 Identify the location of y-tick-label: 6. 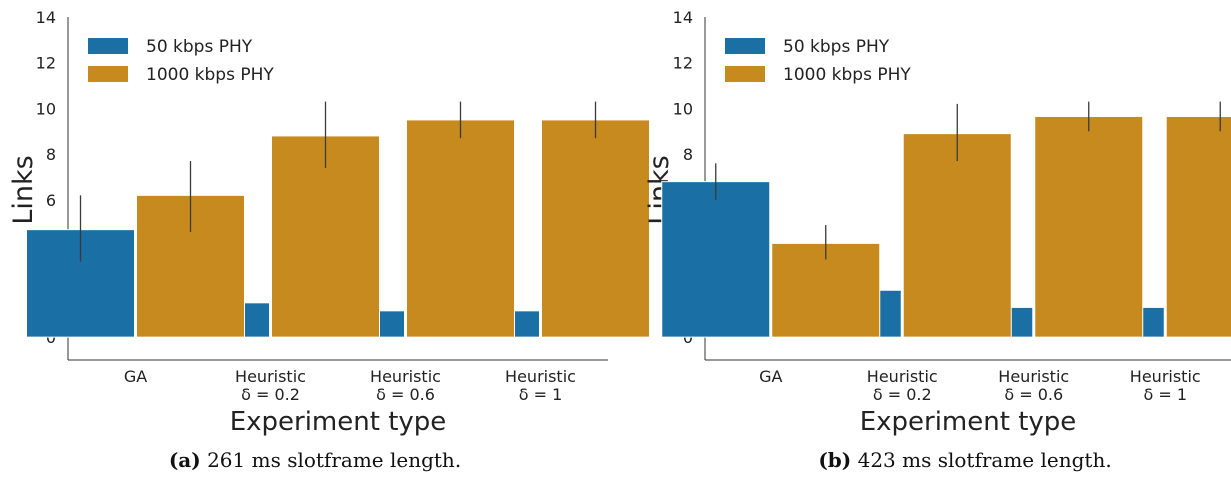
(51, 200).